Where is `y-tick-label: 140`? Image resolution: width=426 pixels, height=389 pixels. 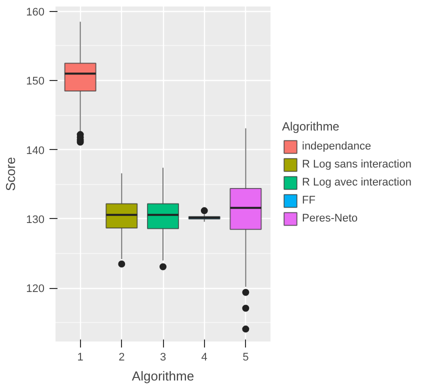
y-tick-label: 140 is located at coordinates (35, 150).